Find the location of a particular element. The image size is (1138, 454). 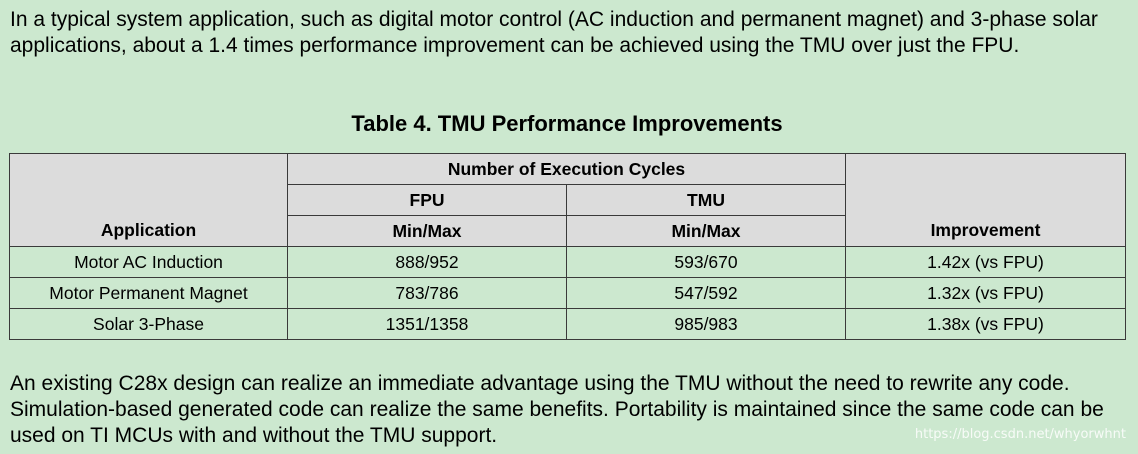

cell-application: Solar 3-Phase is located at coordinates (148, 324).